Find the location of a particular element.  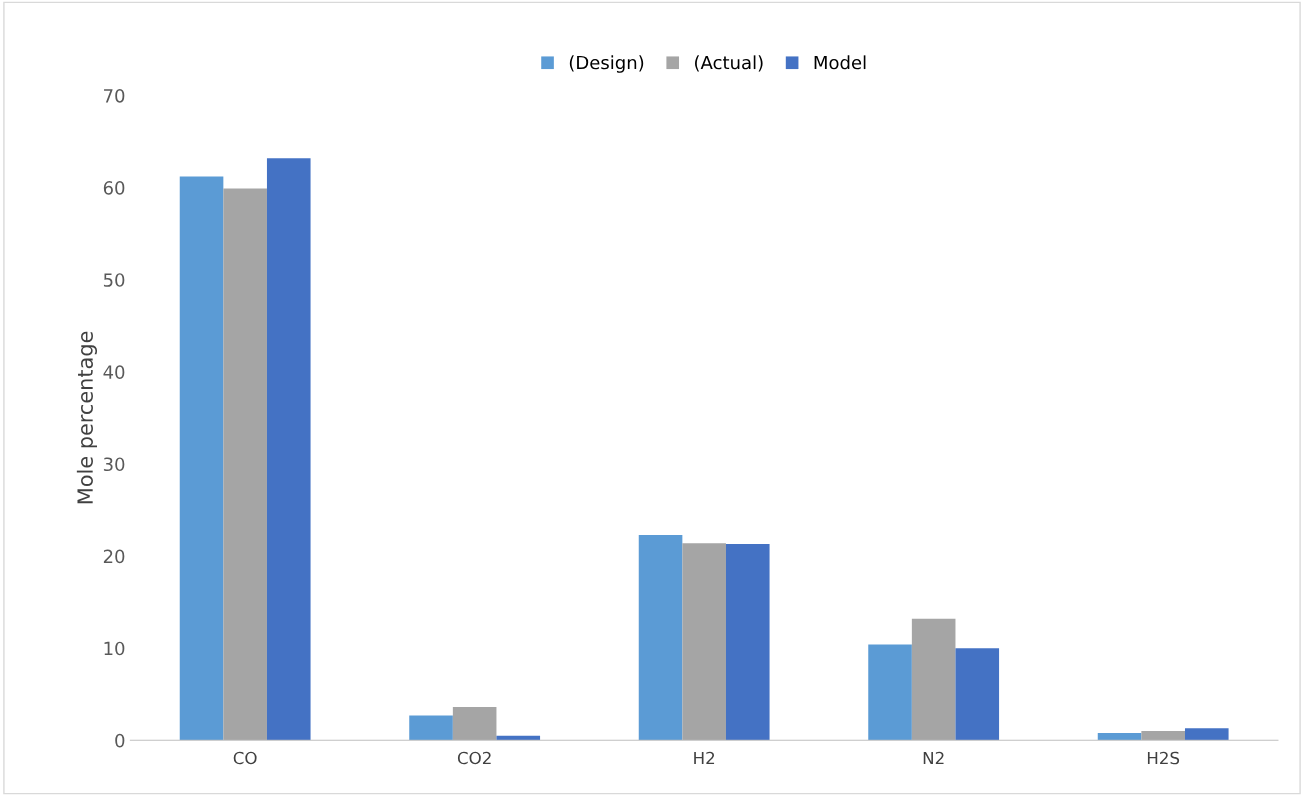

x-tick-label: H2S is located at coordinates (1163, 758).